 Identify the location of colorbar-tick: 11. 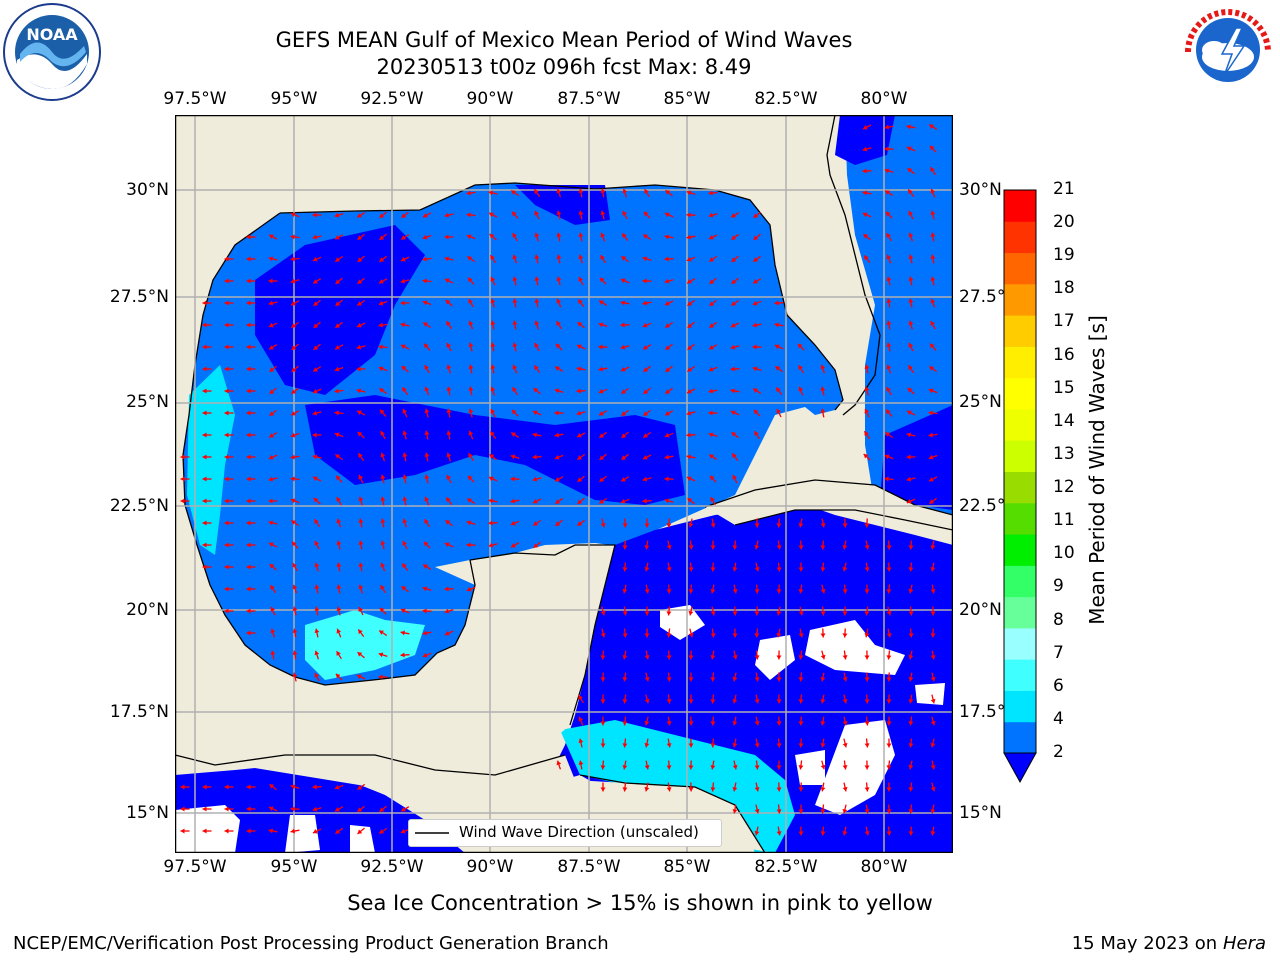
(1064, 520).